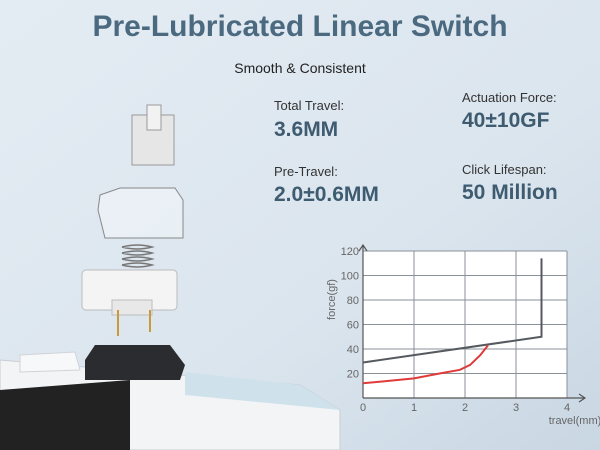  I want to click on y-tick-label: 120, so click(350, 252).